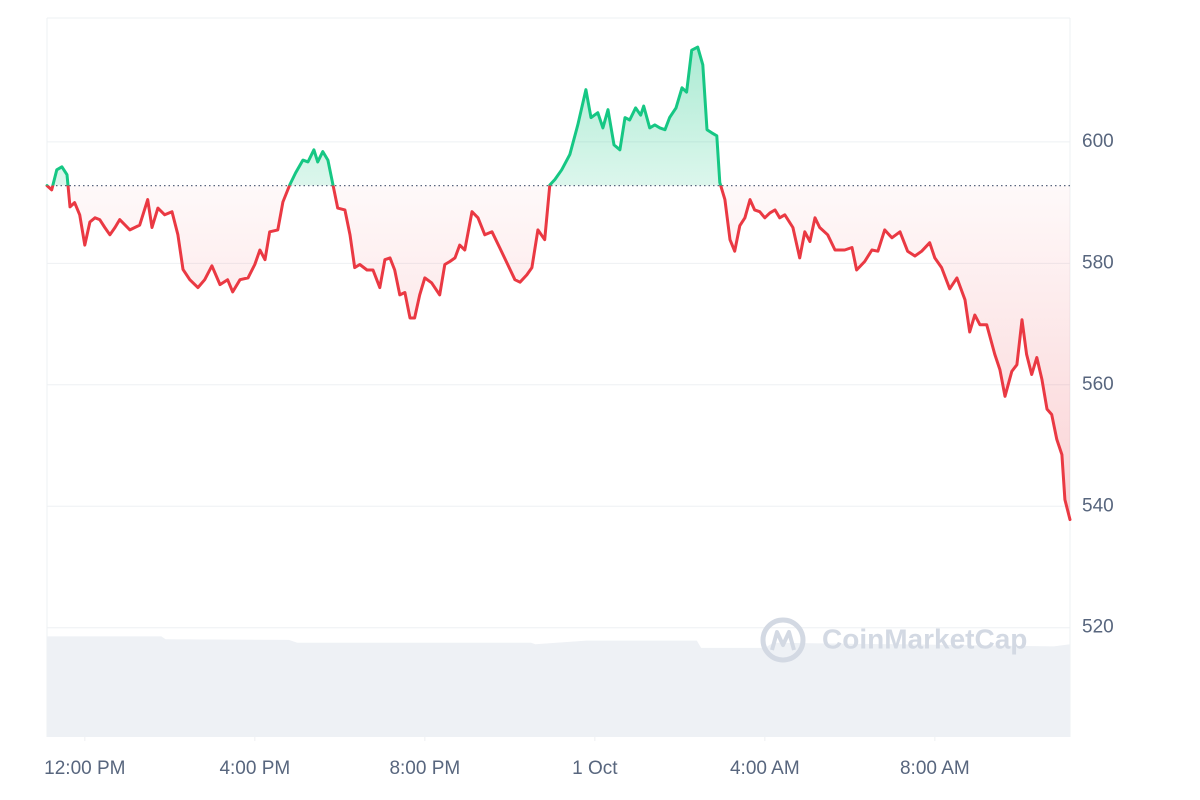 This screenshot has height=800, width=1200. Describe the element at coordinates (1098, 141) in the screenshot. I see `y-tick-label: 600` at that location.